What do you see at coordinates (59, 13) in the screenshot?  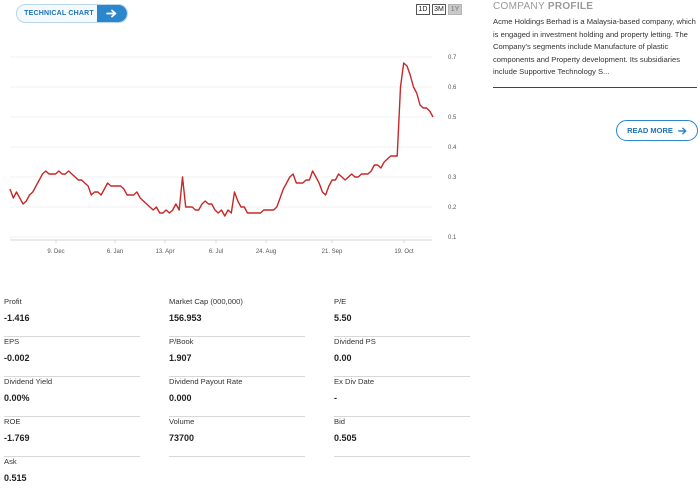 I see `technical-chart-label: TECHNICAL CHART` at bounding box center [59, 13].